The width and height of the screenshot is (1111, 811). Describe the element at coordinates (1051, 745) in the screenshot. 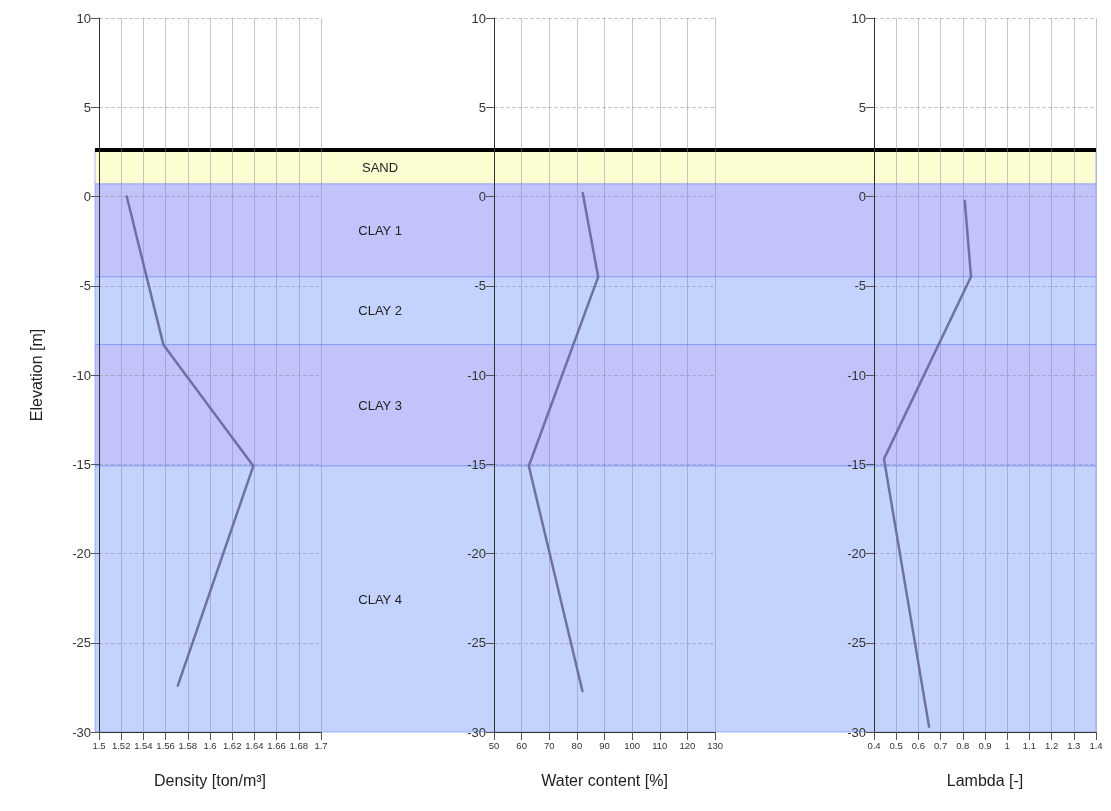

I see `x-tick-label: 1.2` at that location.